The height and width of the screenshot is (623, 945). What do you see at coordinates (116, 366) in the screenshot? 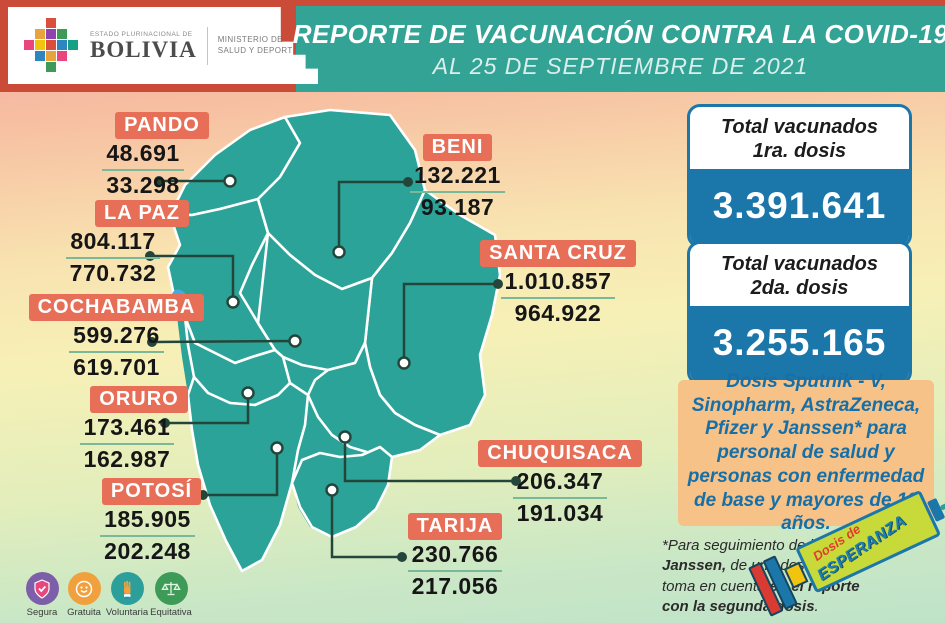
I see `dose2-value: 619.701` at bounding box center [116, 366].